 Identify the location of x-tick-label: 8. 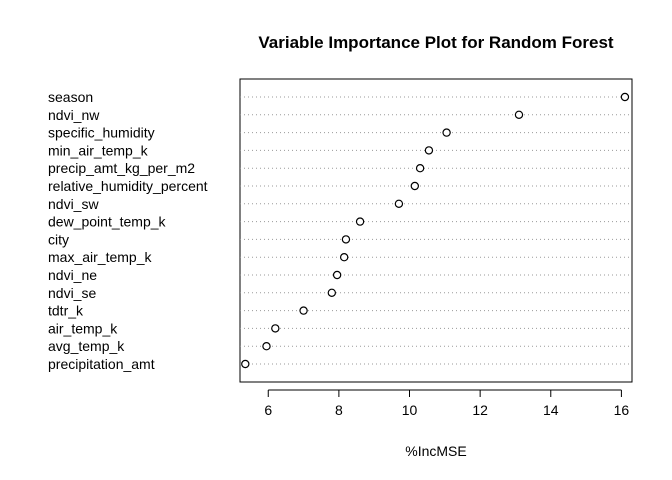
(339, 410).